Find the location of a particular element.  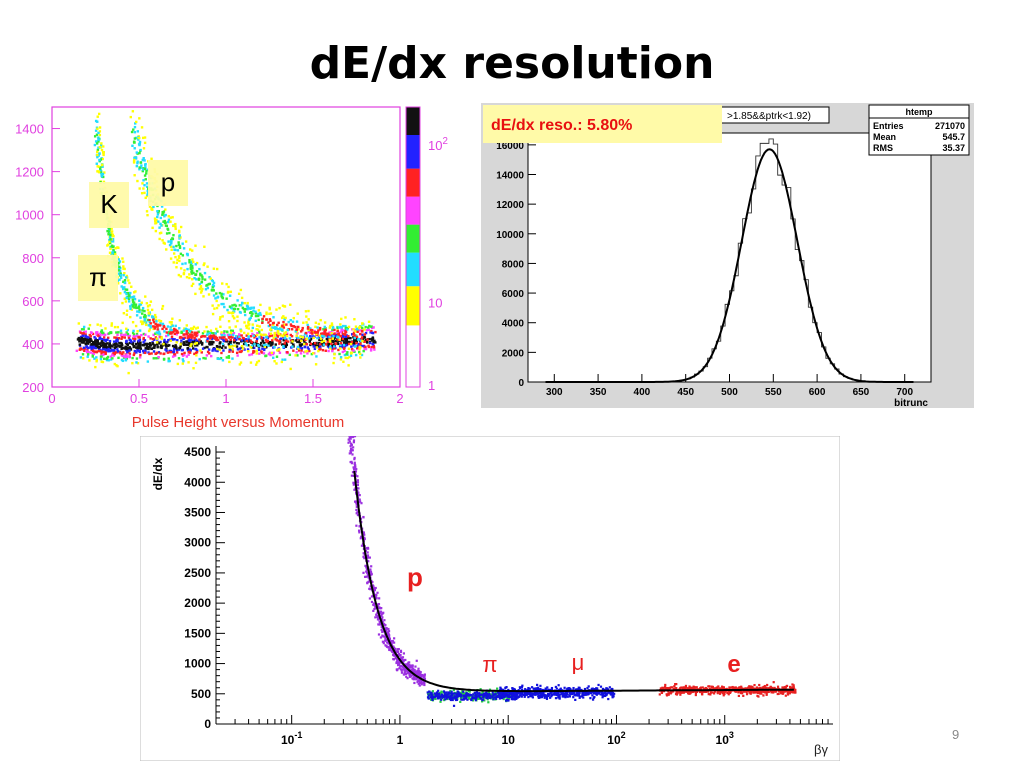

bethe-bloch-curve is located at coordinates (573, 581).